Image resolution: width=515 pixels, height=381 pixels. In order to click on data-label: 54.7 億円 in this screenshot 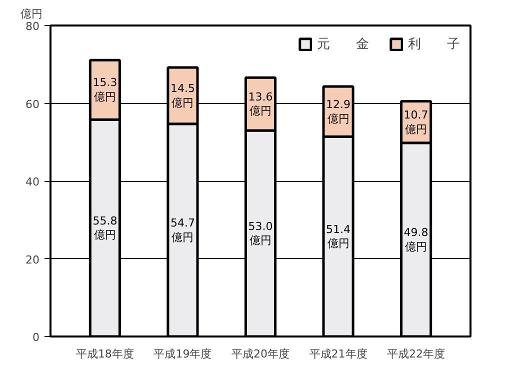, I will do `click(182, 230)`.